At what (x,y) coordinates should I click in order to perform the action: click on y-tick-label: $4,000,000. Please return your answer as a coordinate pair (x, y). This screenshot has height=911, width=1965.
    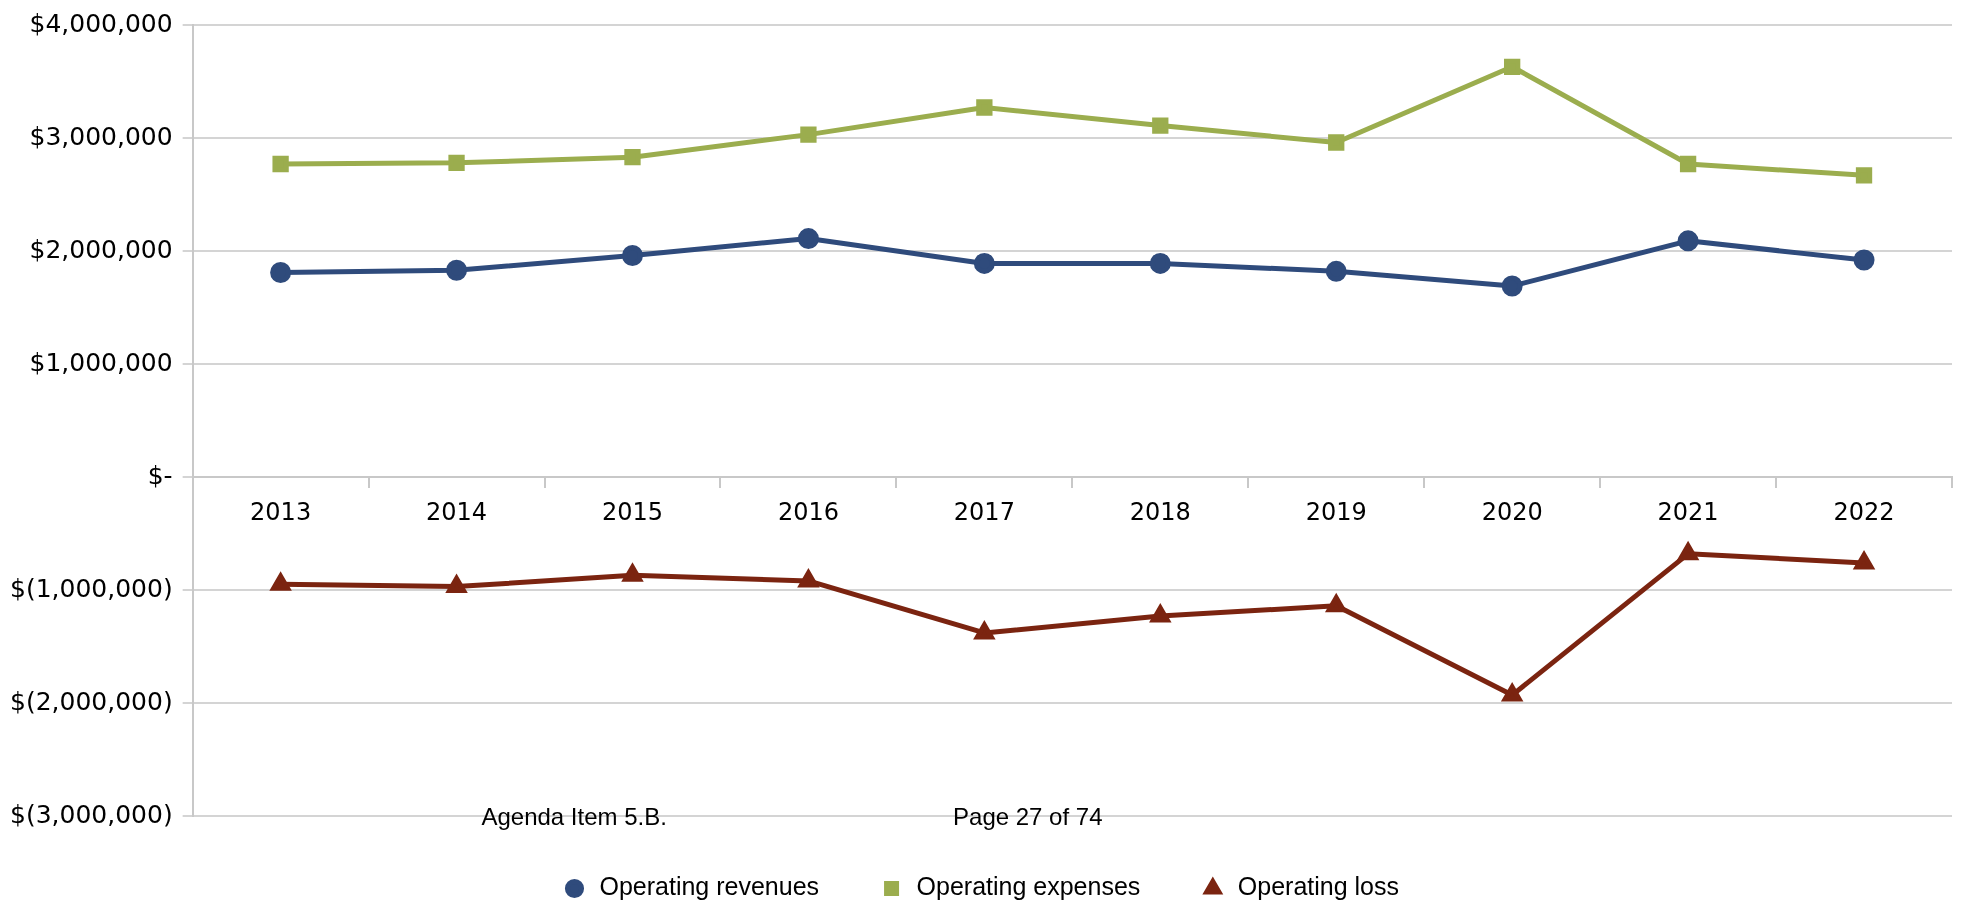
    Looking at the image, I should click on (101, 23).